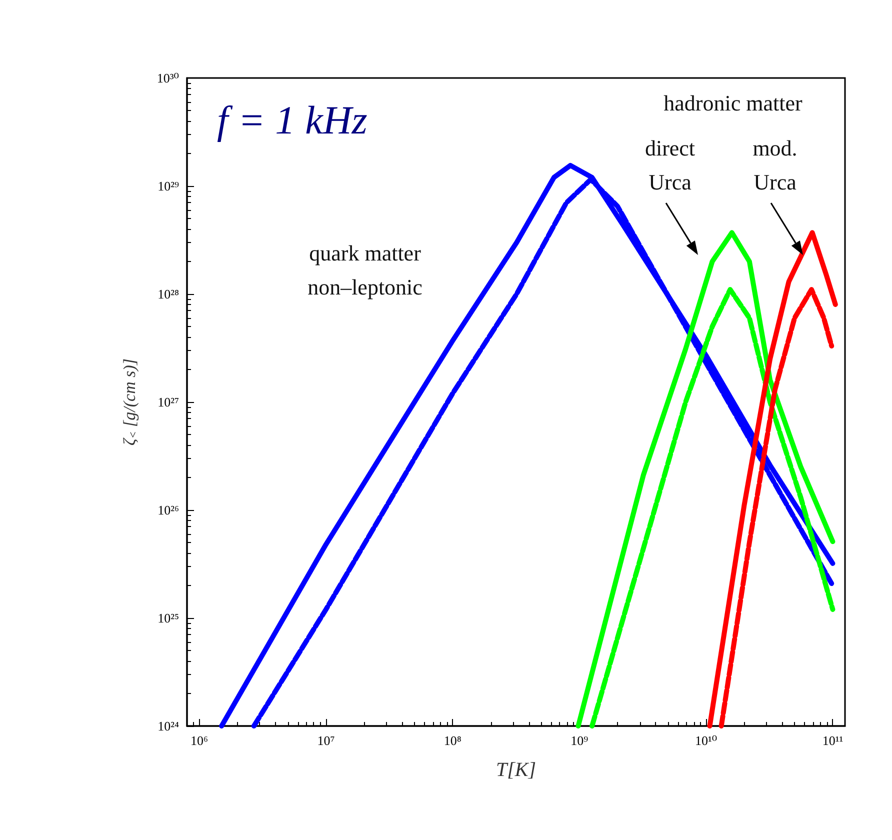 The image size is (892, 840). What do you see at coordinates (326, 740) in the screenshot?
I see `x-tick-label: 10⁷` at bounding box center [326, 740].